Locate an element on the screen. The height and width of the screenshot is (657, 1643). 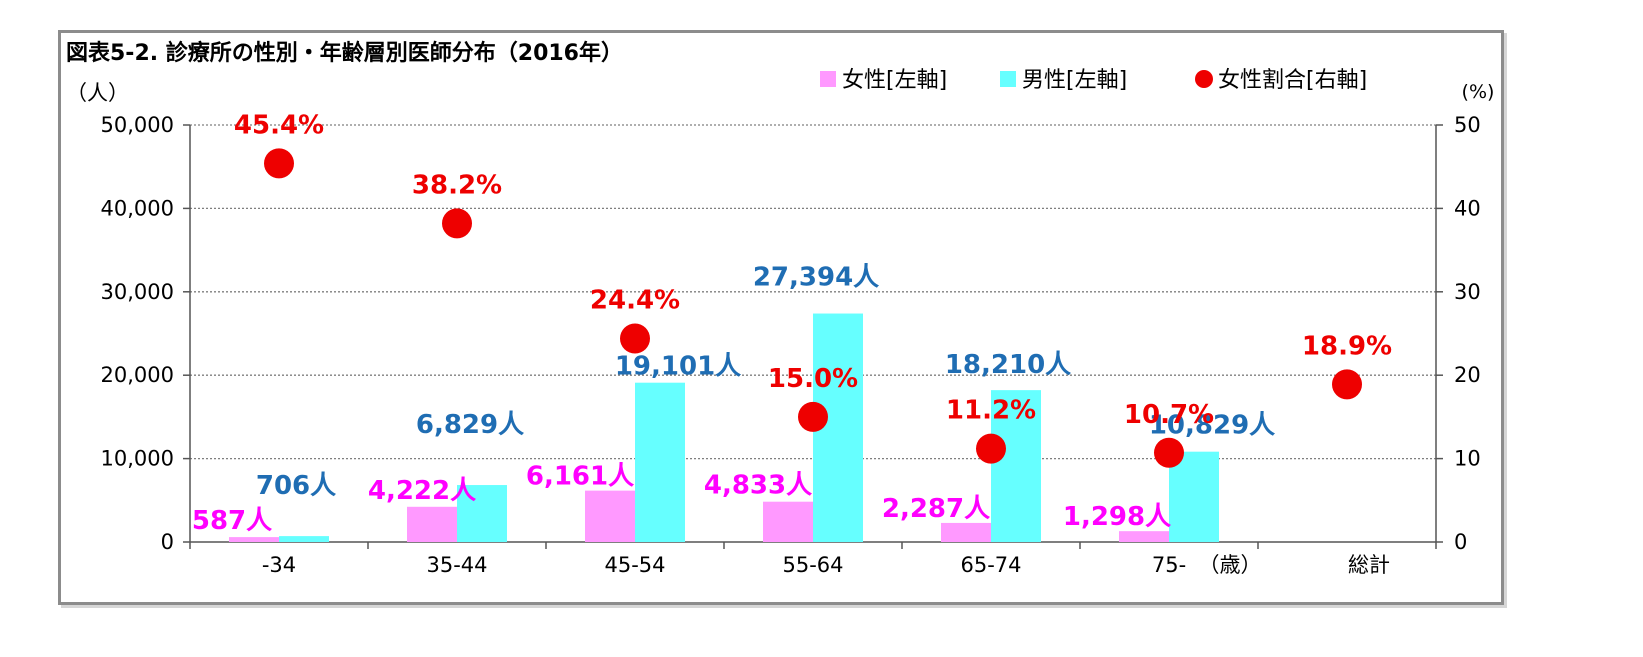
data-label-ratio: 10.7% is located at coordinates (1169, 415).